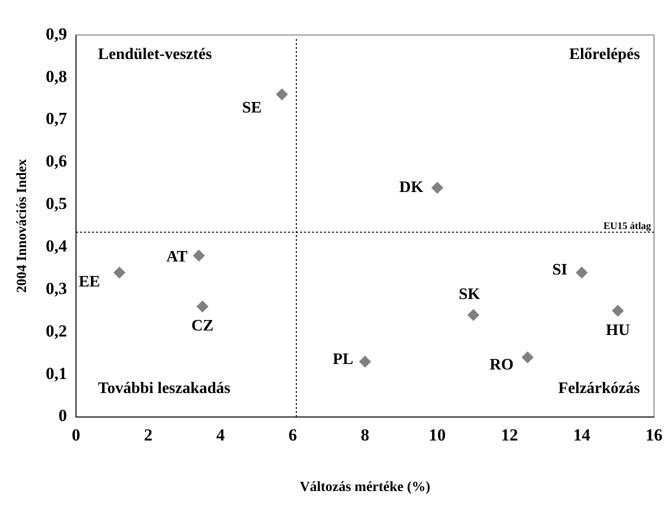 The image size is (668, 510). Describe the element at coordinates (57, 204) in the screenshot. I see `y-tick-label: 0,5` at that location.